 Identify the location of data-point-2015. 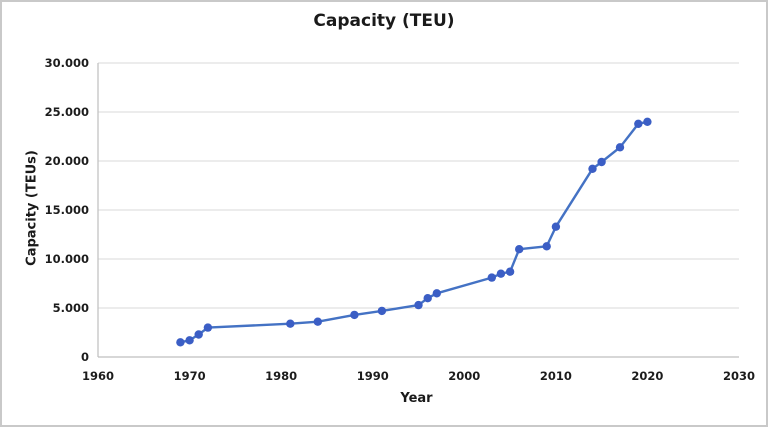
(601, 162).